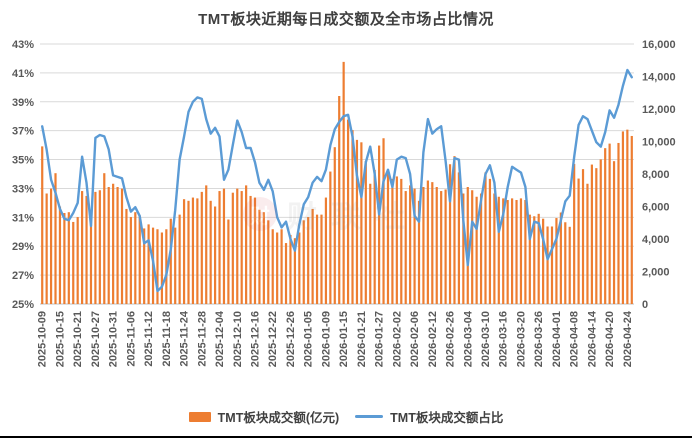 The height and width of the screenshot is (440, 692). Describe the element at coordinates (397, 339) in the screenshot. I see `svg-text: 2026-02-02` at that location.